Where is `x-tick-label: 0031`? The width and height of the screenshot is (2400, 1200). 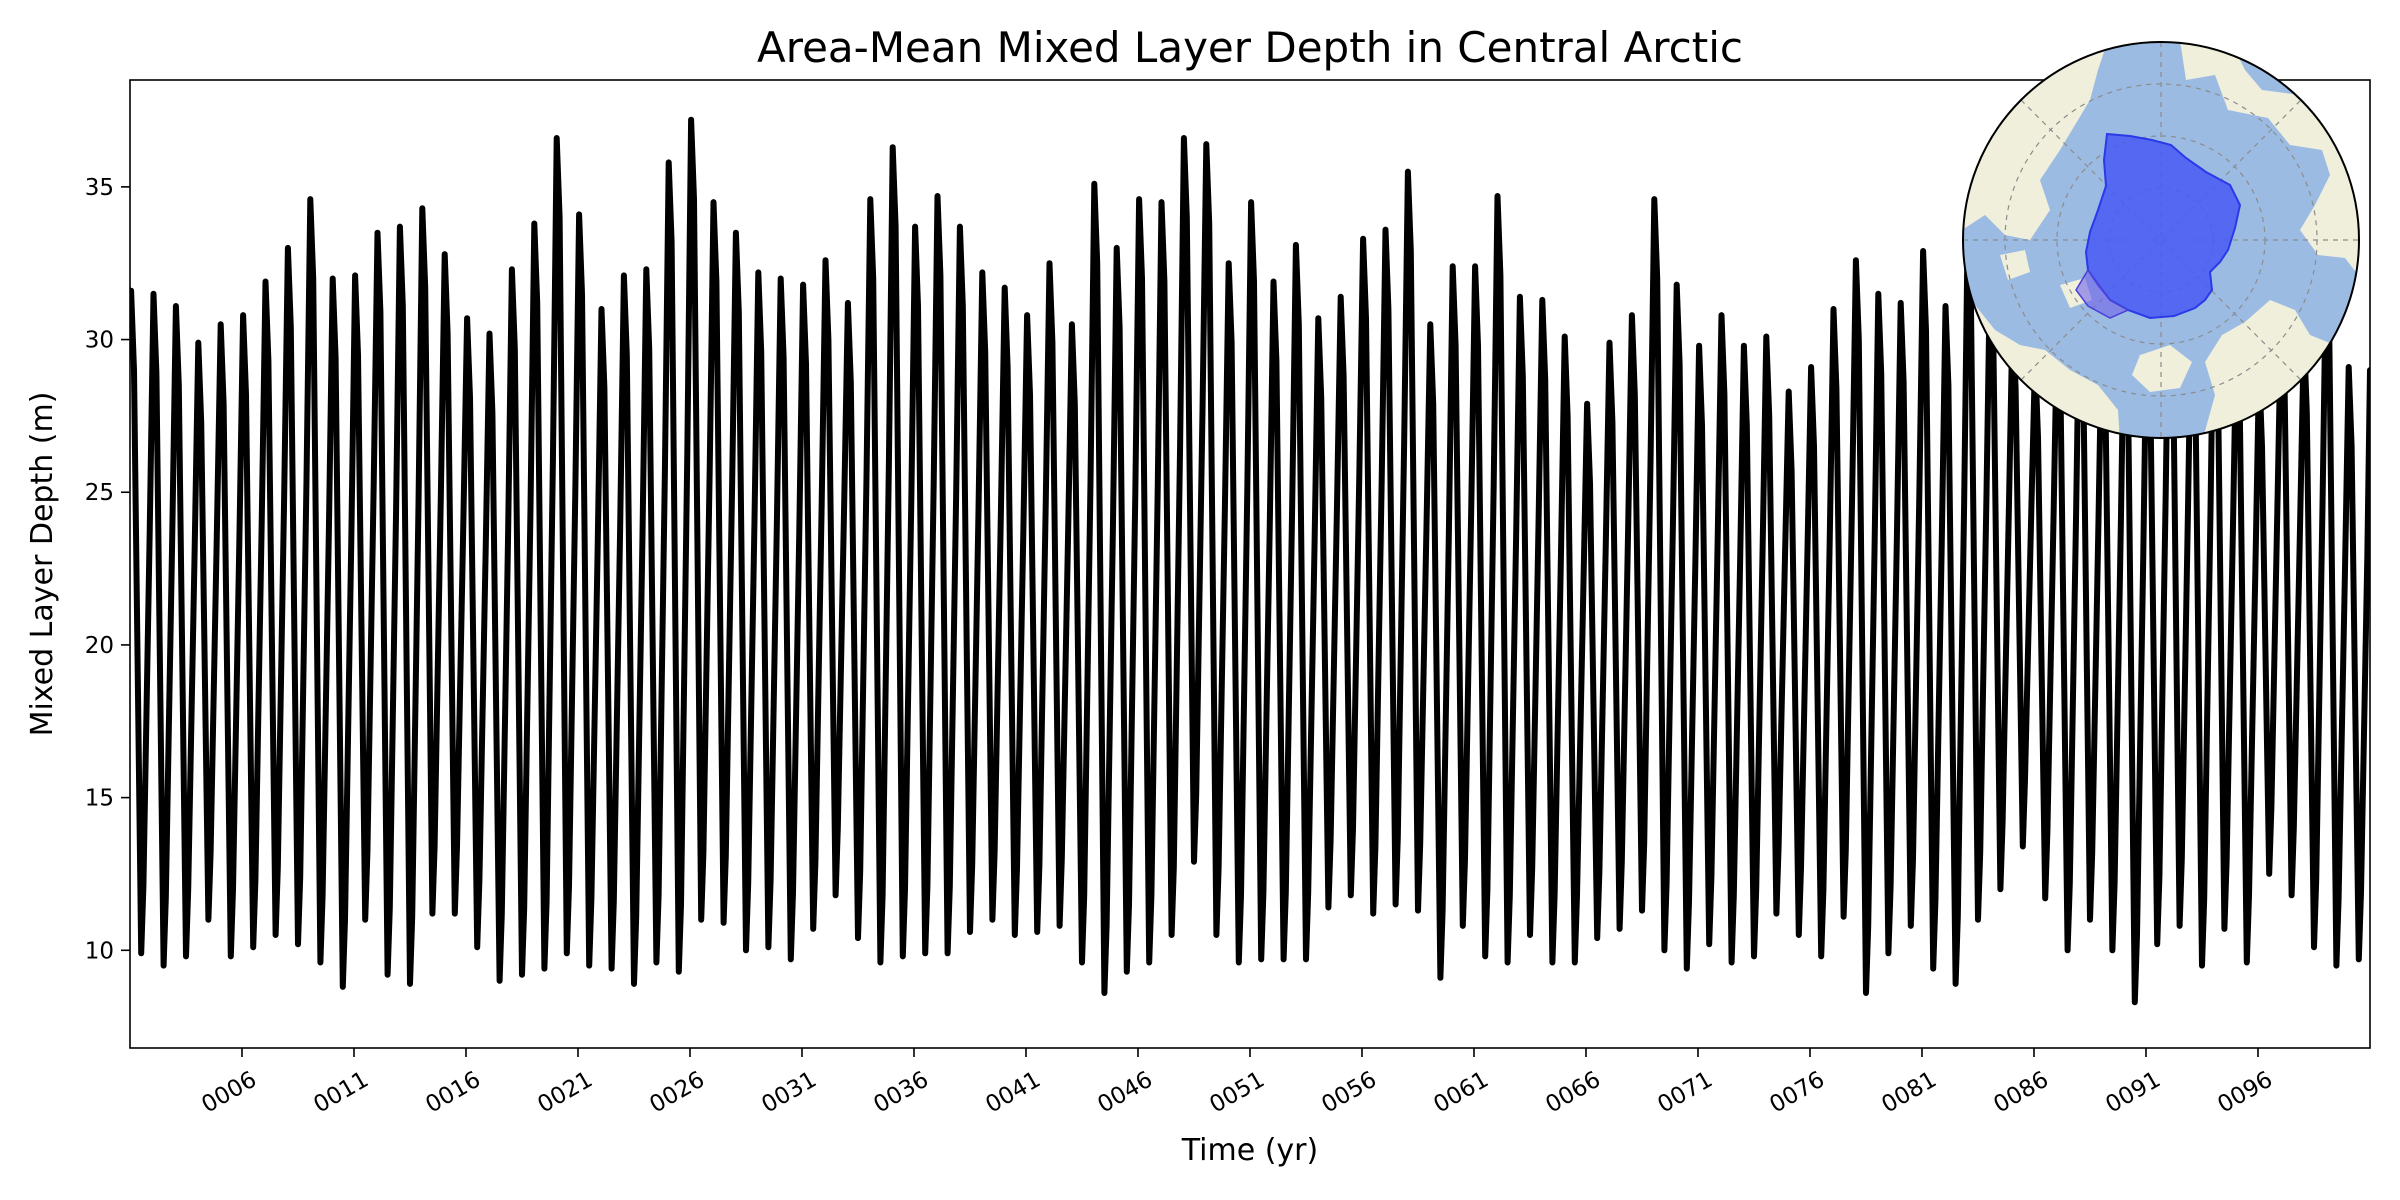 x-tick-label: 0031 is located at coordinates (789, 1093).